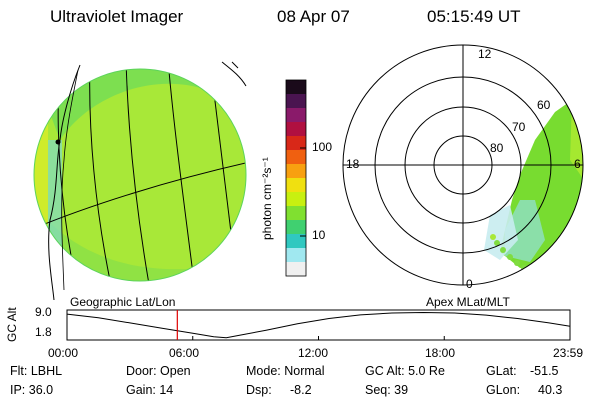  I want to click on gc-alt-info: GC Alt: 5.0 Re, so click(405, 371).